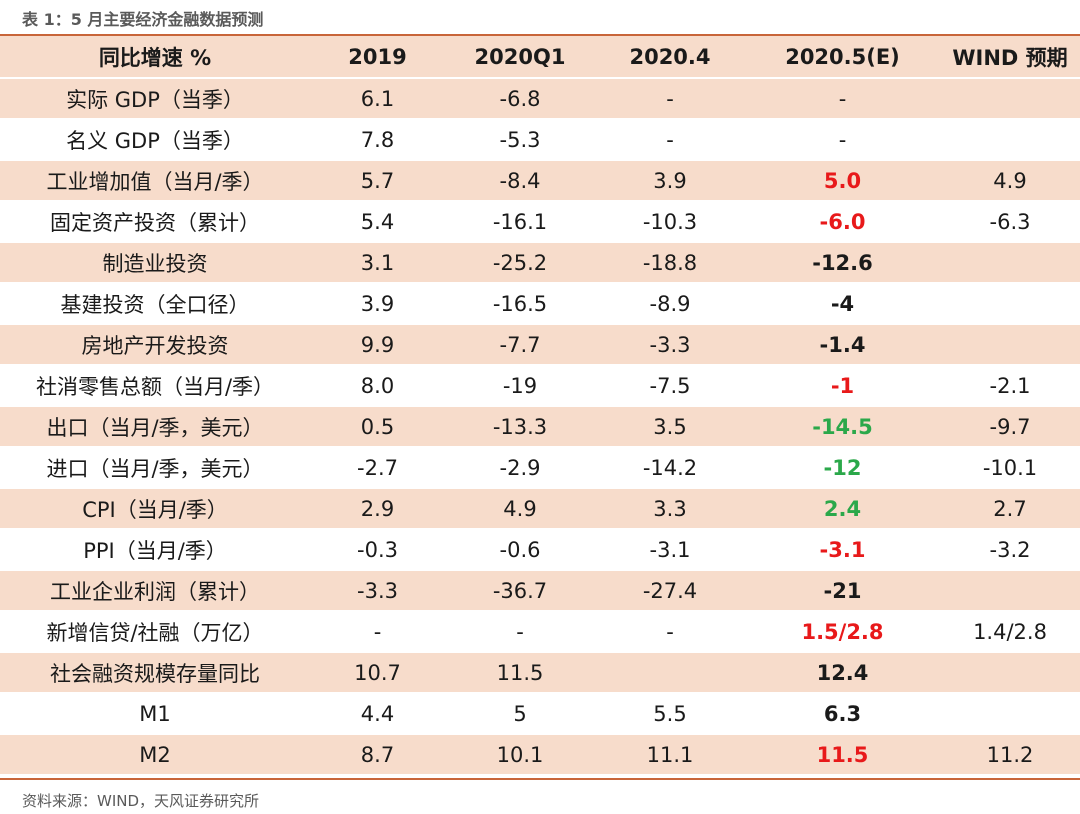  What do you see at coordinates (155, 140) in the screenshot?
I see `indicator-cell: 名义 GDP（当季）` at bounding box center [155, 140].